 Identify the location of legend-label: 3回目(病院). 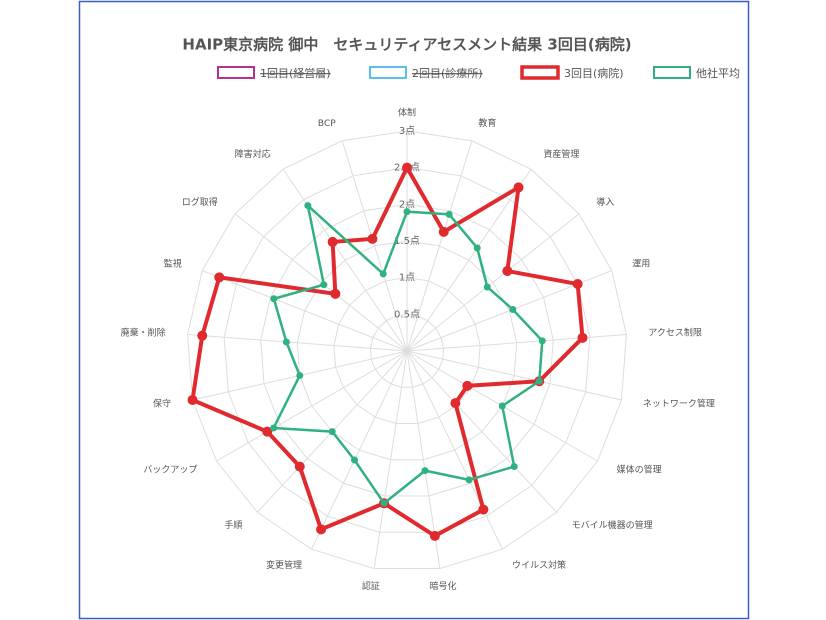
(594, 73).